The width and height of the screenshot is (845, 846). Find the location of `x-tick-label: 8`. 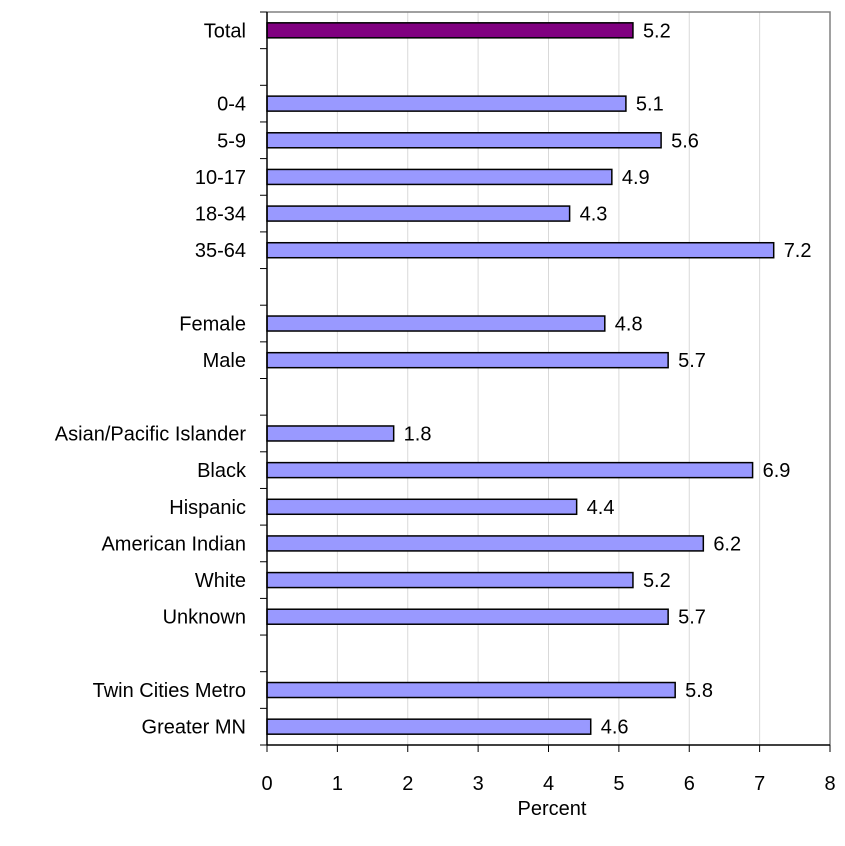

x-tick-label: 8 is located at coordinates (829, 784).